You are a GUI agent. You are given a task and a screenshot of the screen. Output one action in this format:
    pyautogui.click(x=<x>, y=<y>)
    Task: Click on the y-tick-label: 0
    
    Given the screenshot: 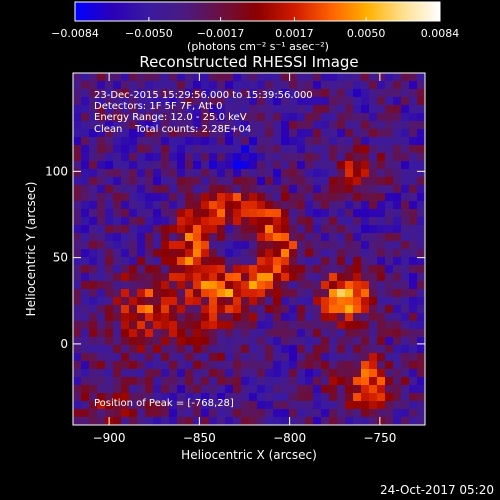 What is the action you would take?
    pyautogui.click(x=64, y=344)
    